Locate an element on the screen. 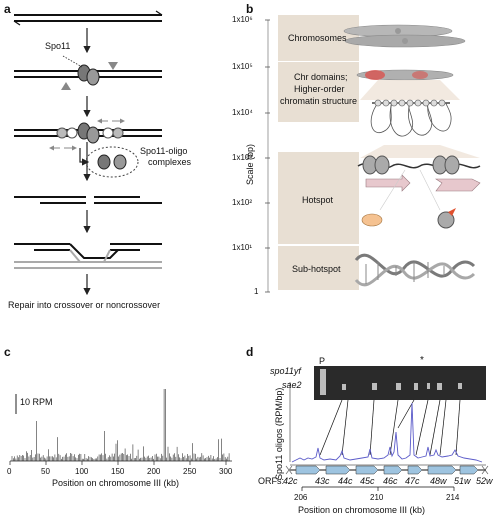 The image size is (500, 529). level-domains-box is located at coordinates (318, 92).